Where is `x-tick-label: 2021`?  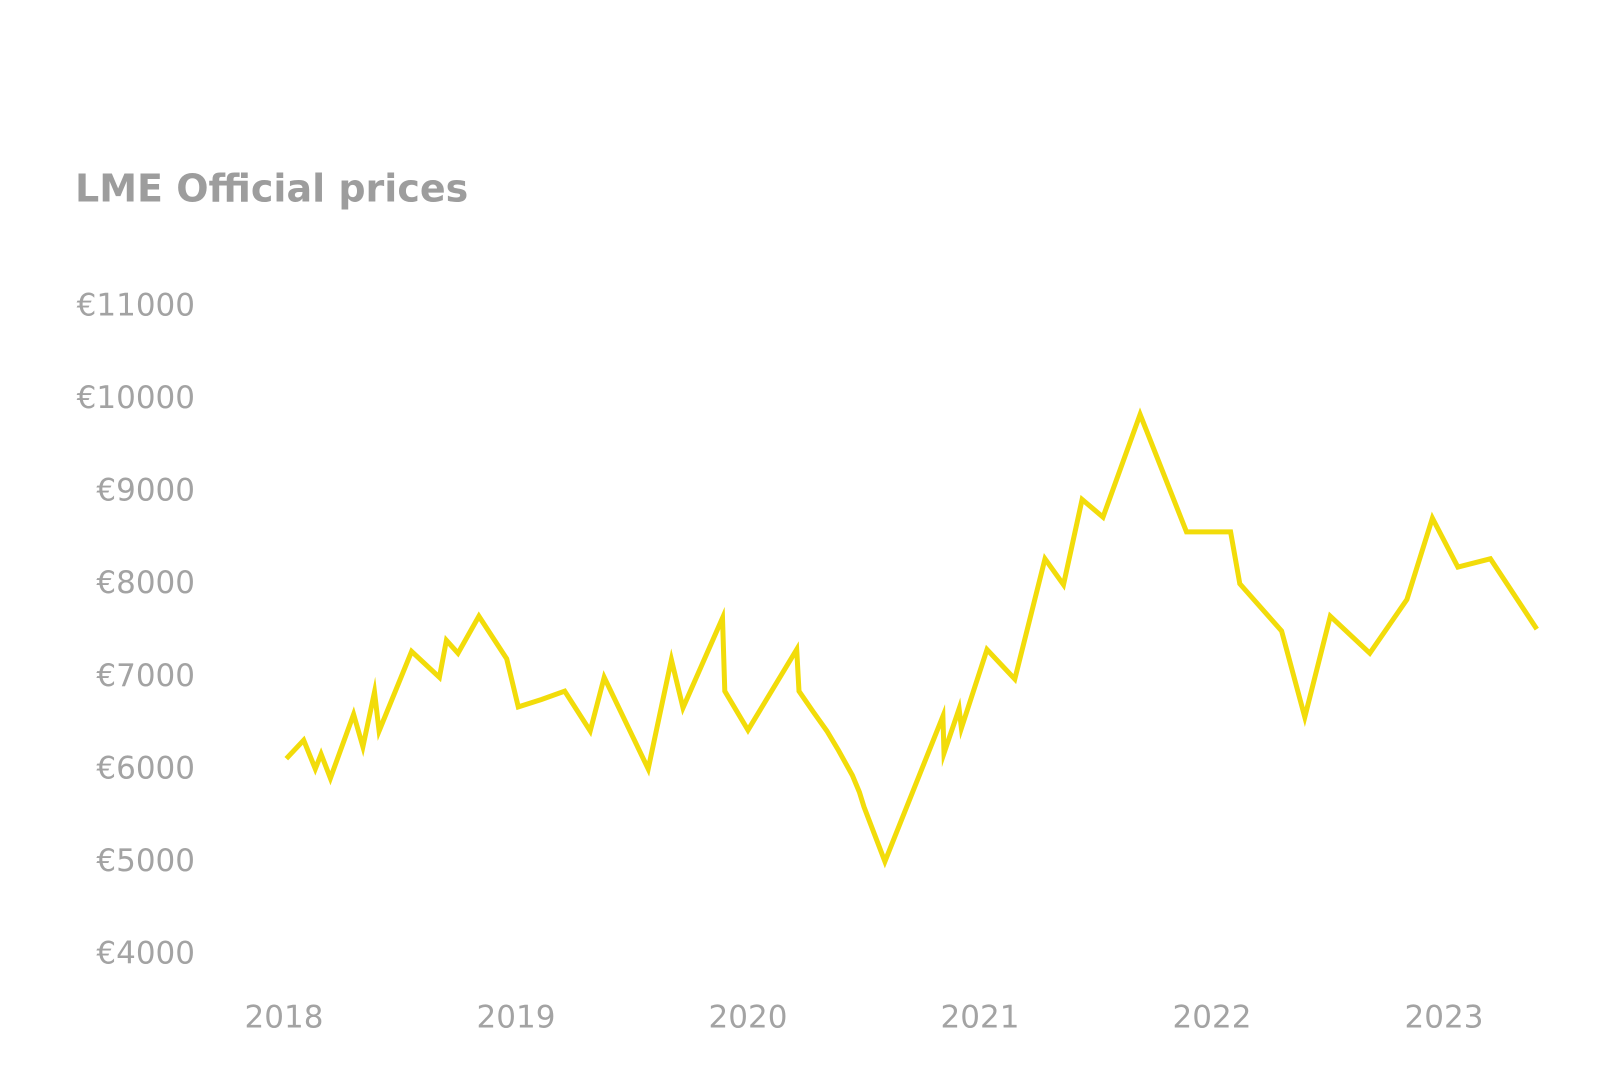 x-tick-label: 2021 is located at coordinates (980, 1018).